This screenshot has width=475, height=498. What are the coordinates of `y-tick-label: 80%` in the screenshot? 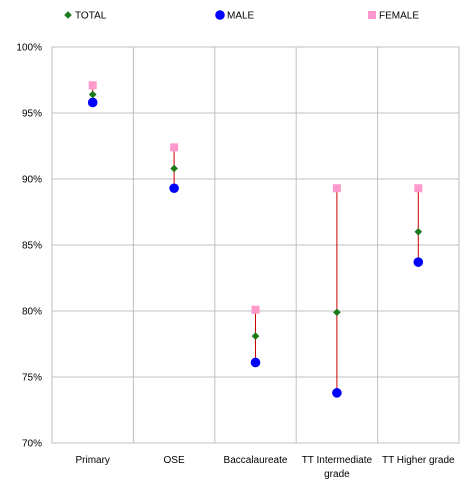 It's located at (32, 312).